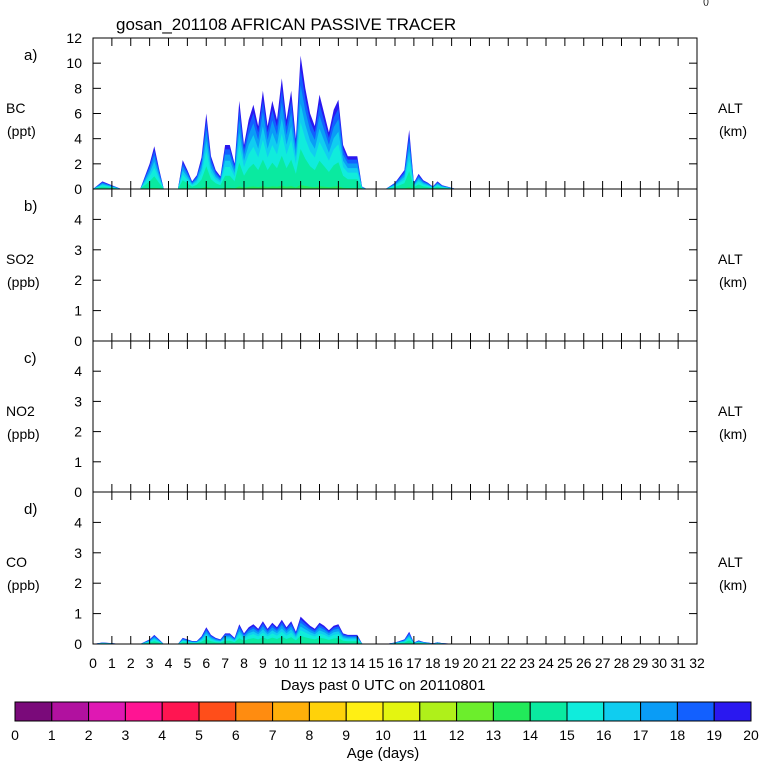  What do you see at coordinates (565, 663) in the screenshot?
I see `x-tick-label: 25` at bounding box center [565, 663].